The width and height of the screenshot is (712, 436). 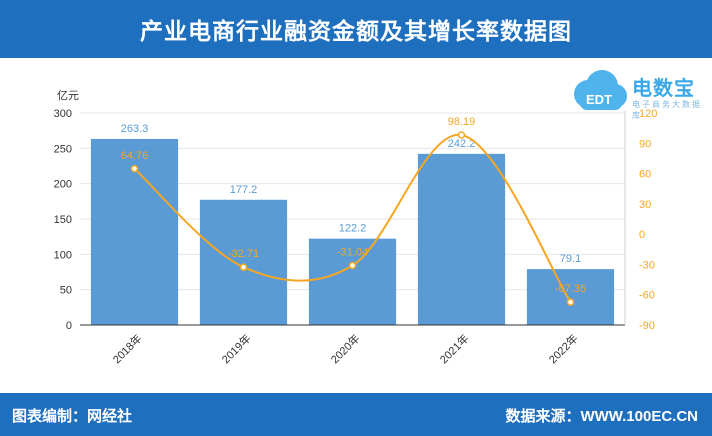 I want to click on y-right-tick-label: 120, so click(x=648, y=114).